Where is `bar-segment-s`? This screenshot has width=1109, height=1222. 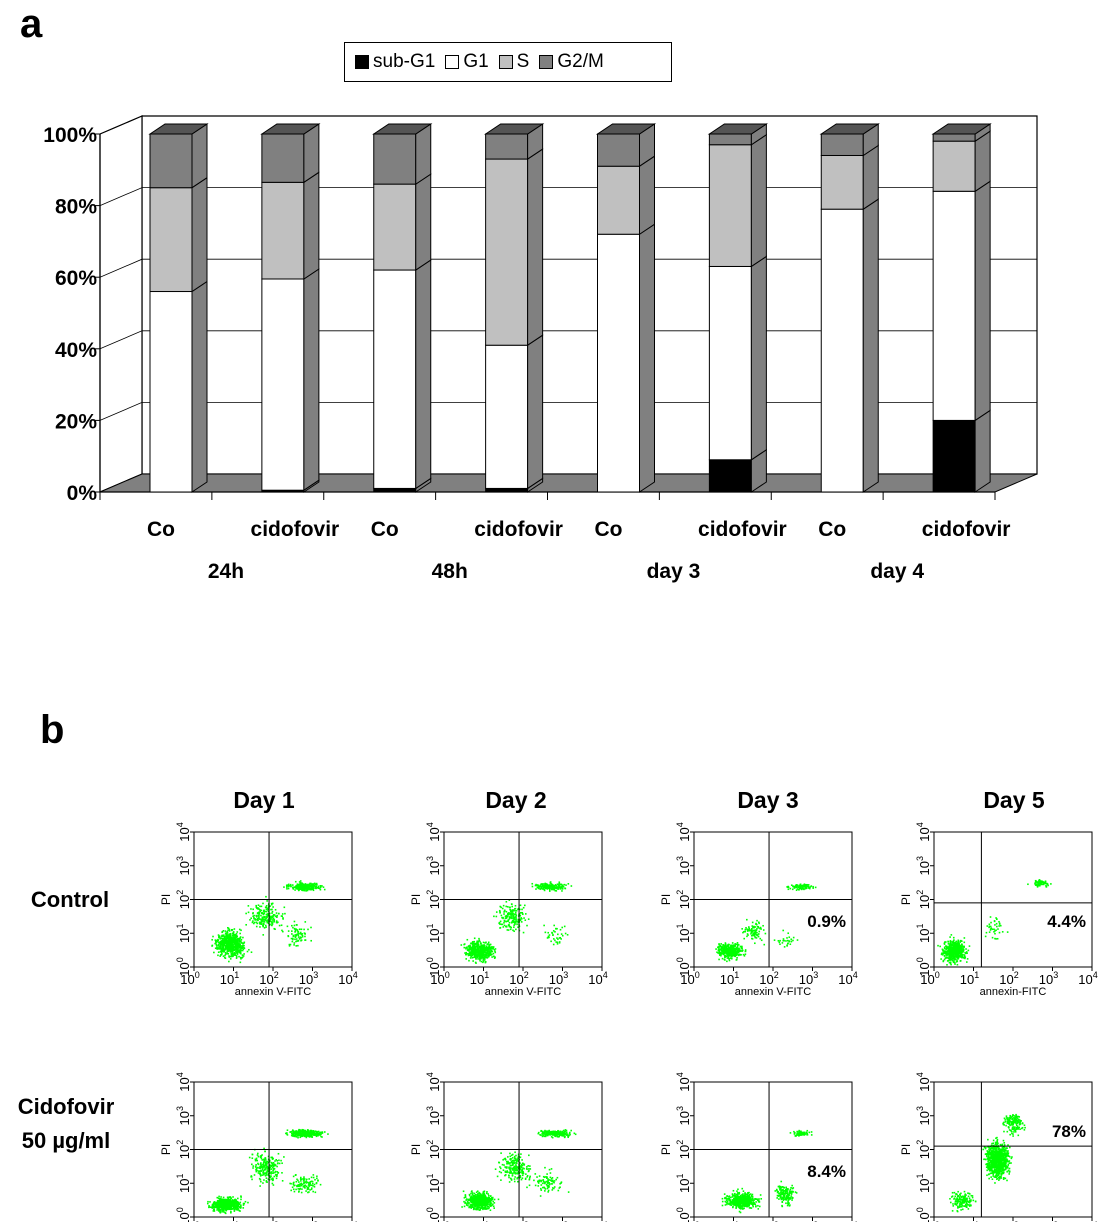 bar-segment-s is located at coordinates (954, 166).